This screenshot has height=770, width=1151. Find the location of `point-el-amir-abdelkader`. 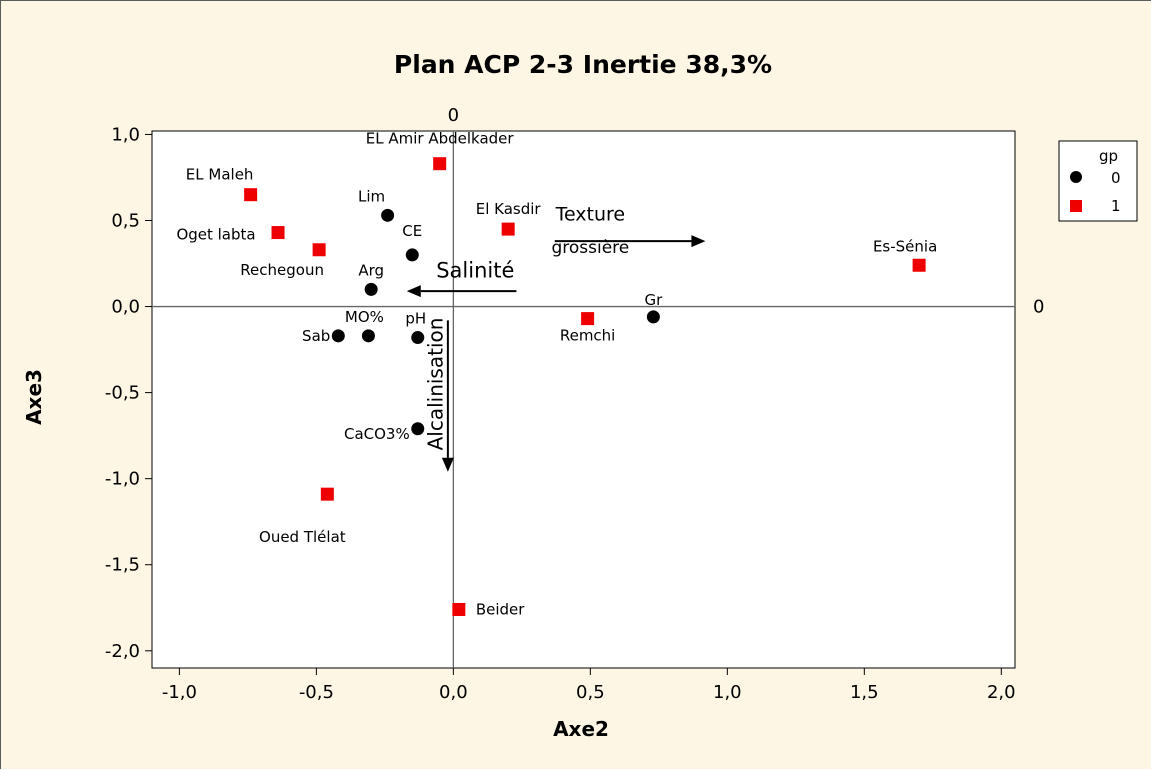

point-el-amir-abdelkader is located at coordinates (440, 164).